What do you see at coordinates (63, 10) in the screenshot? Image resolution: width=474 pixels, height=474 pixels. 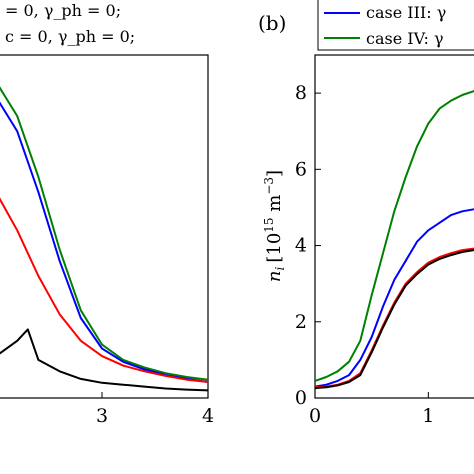 I see `left-legend-entry-1: = 0, γ_ph = 0;` at bounding box center [63, 10].